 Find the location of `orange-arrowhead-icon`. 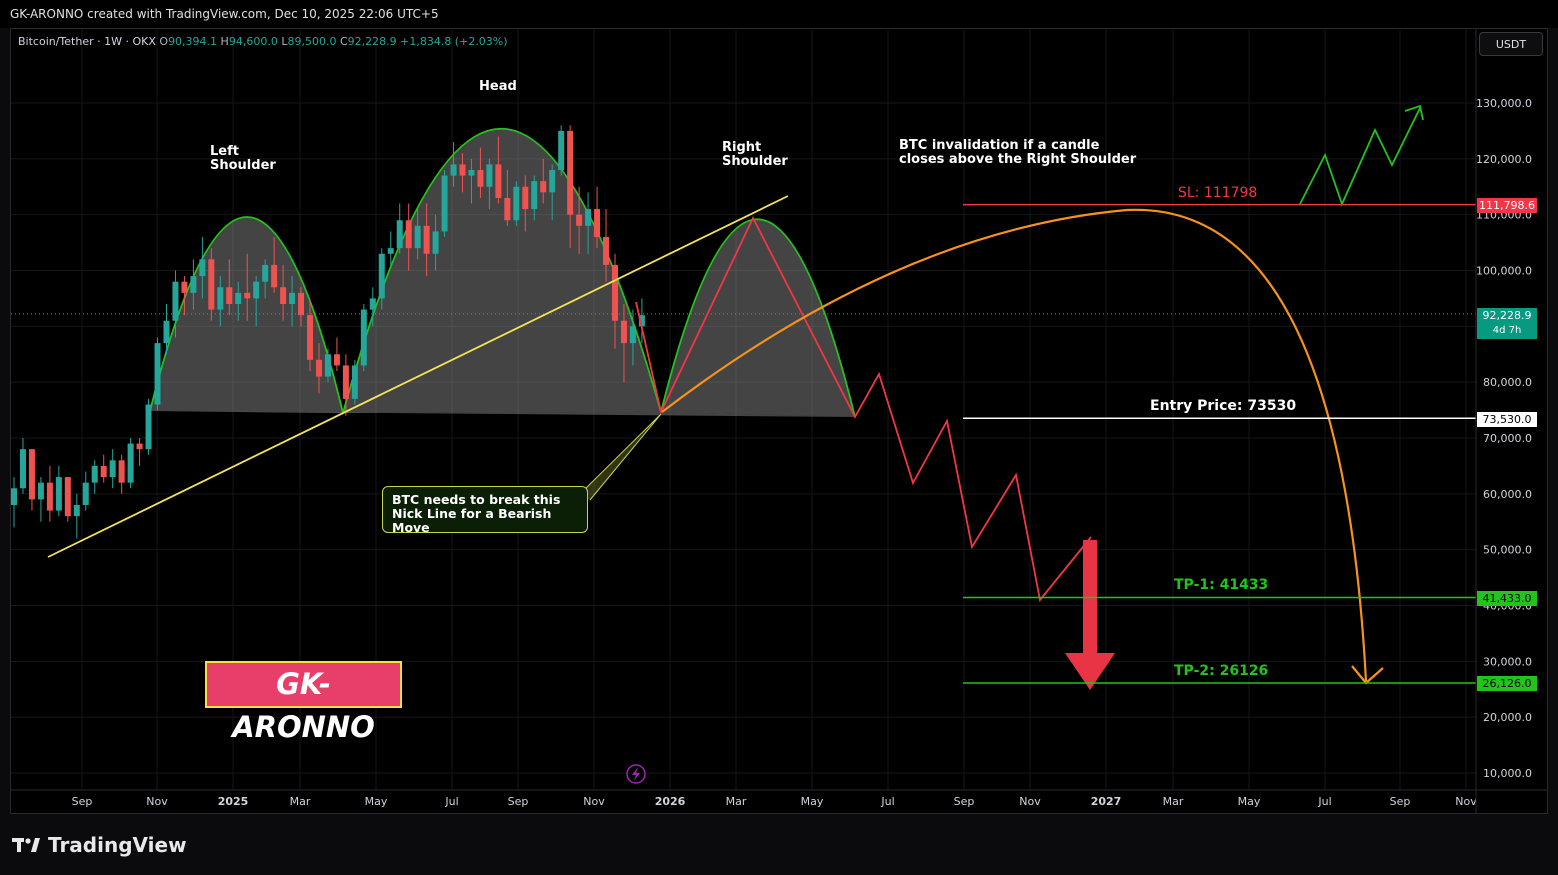

orange-arrowhead-icon is located at coordinates (1367, 675).